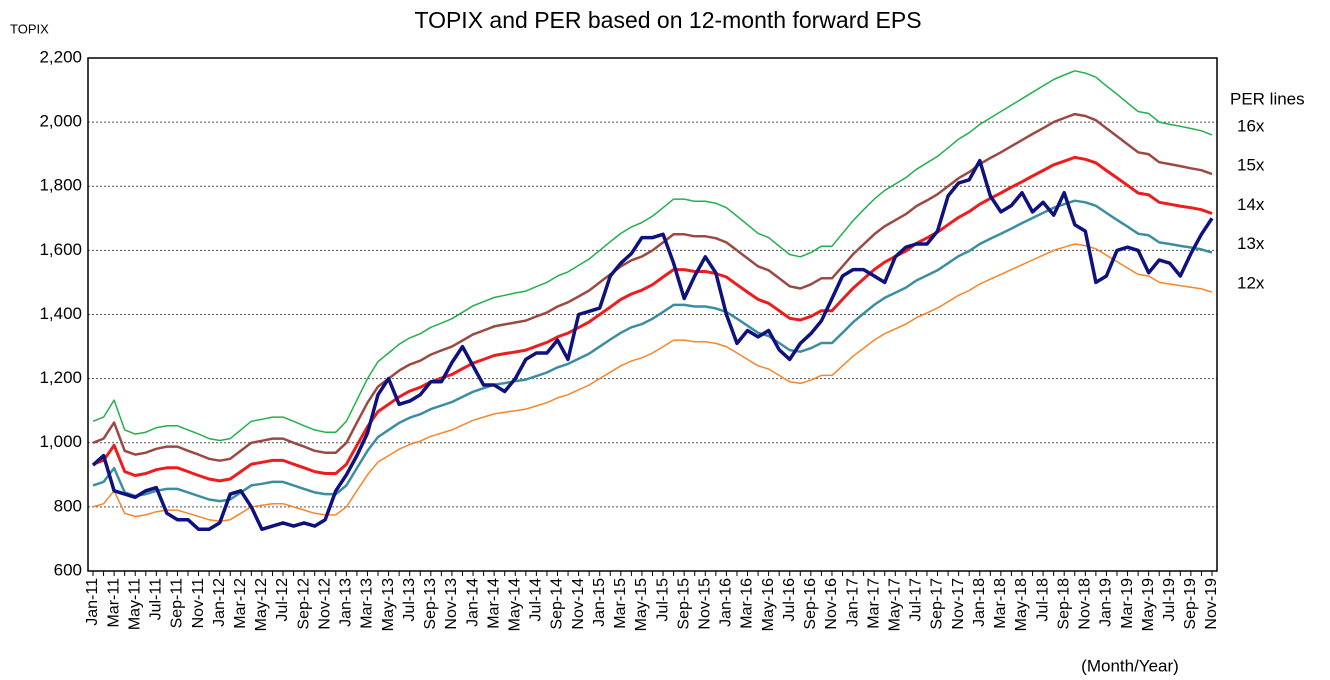 This screenshot has height=680, width=1330. Describe the element at coordinates (1042, 600) in the screenshot. I see `x-tick-label: Jul-18` at that location.